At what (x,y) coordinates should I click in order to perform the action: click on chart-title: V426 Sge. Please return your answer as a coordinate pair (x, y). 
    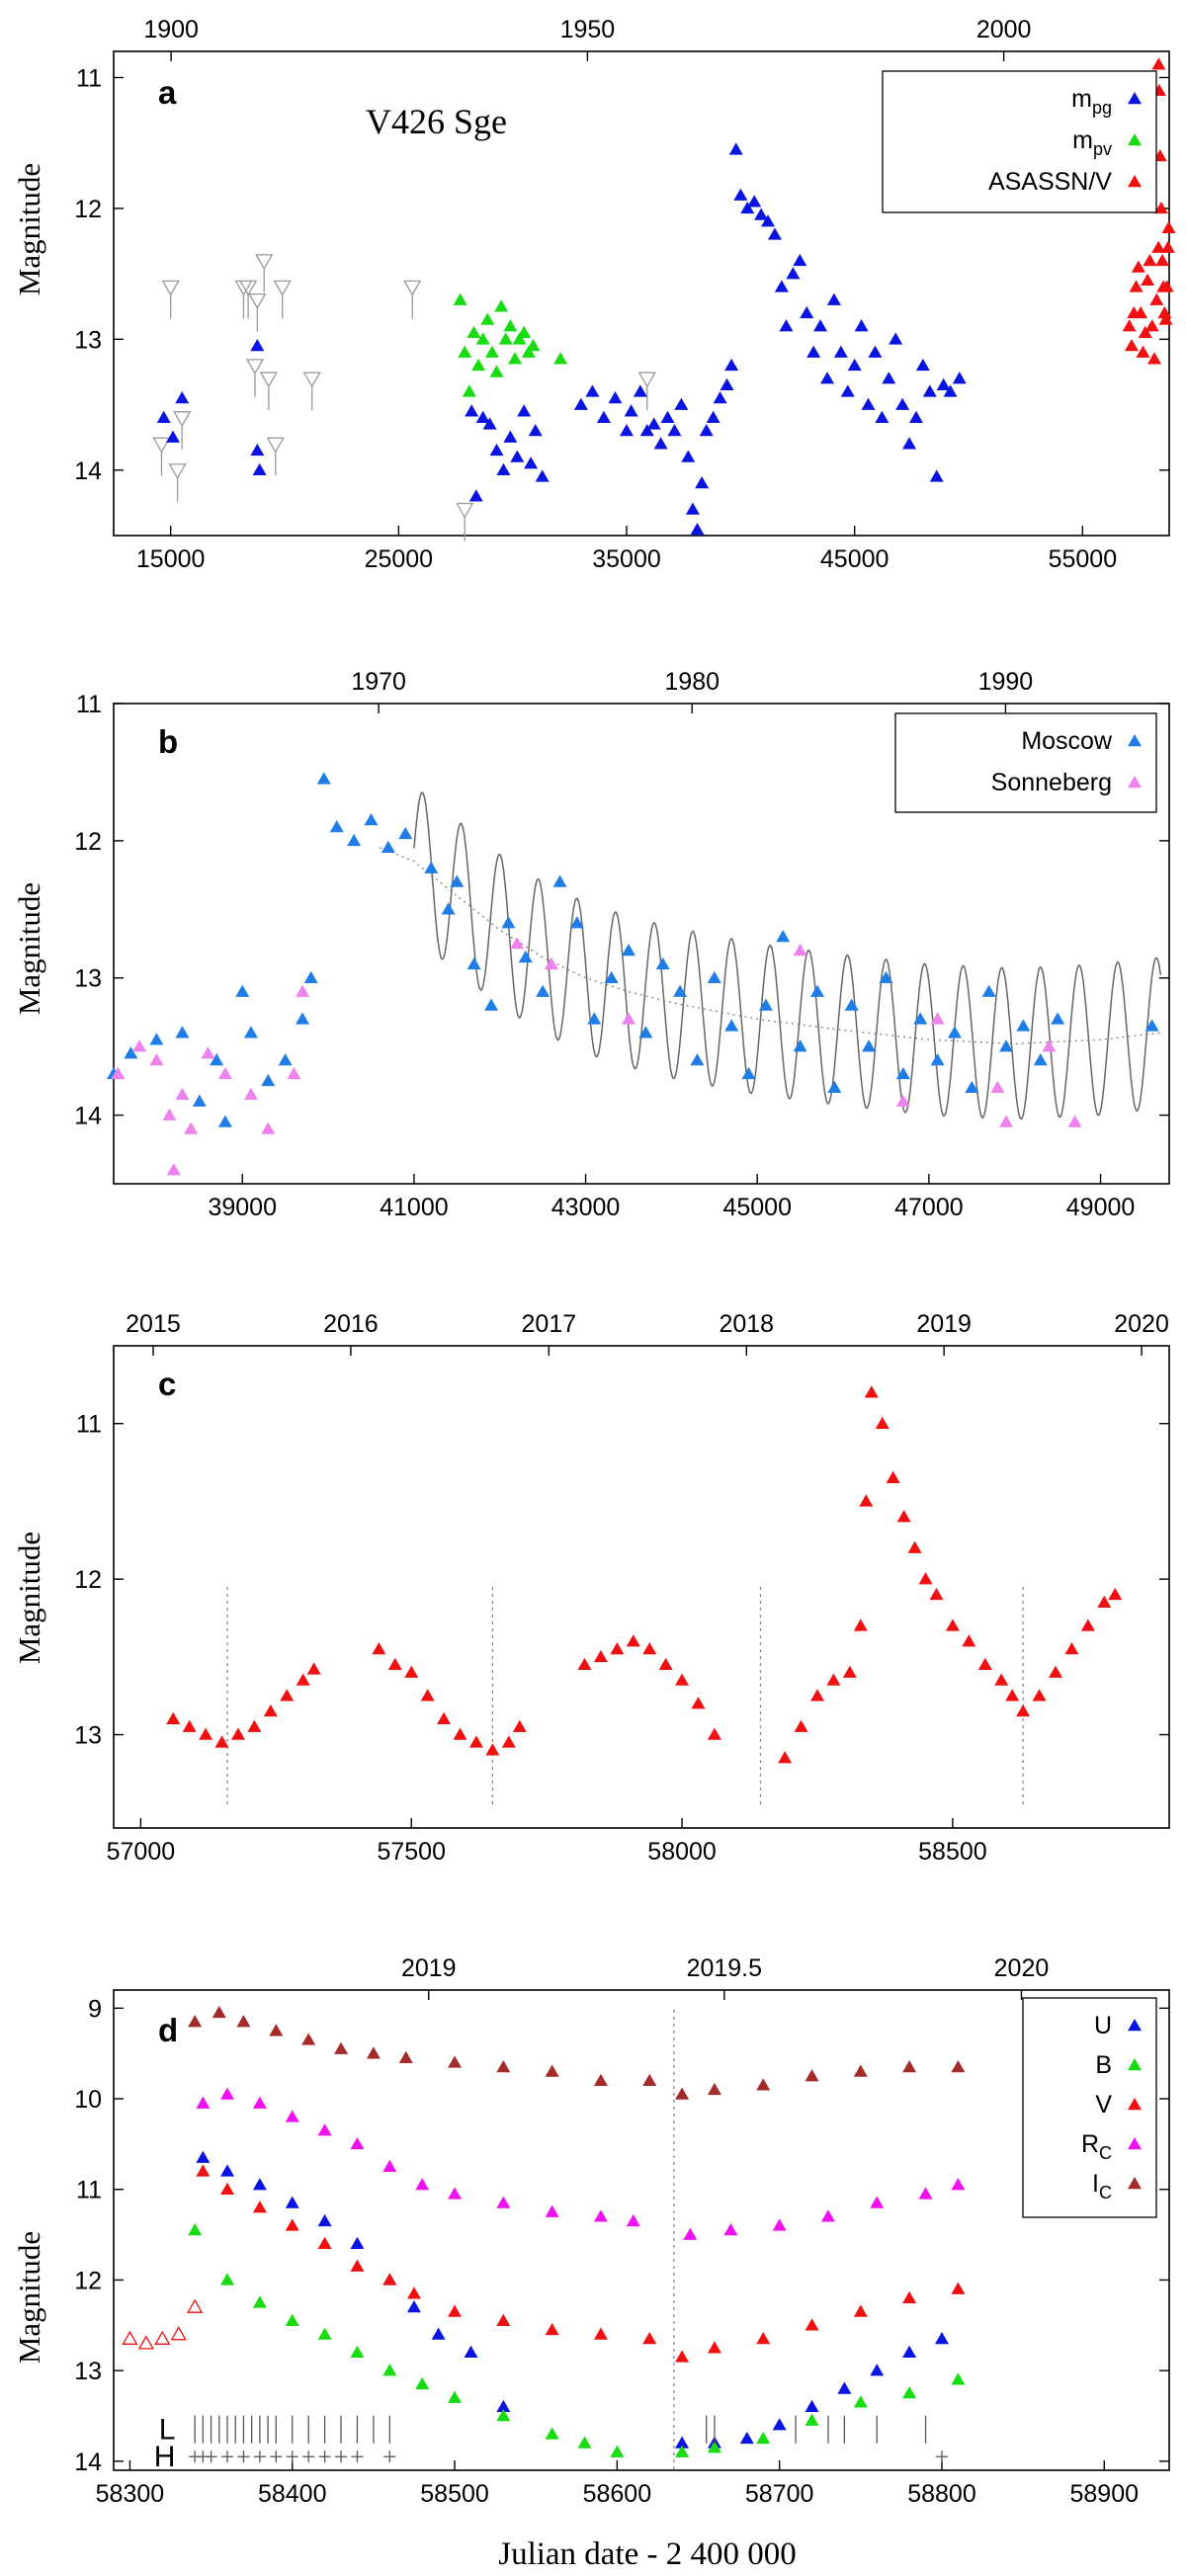
    Looking at the image, I should click on (436, 121).